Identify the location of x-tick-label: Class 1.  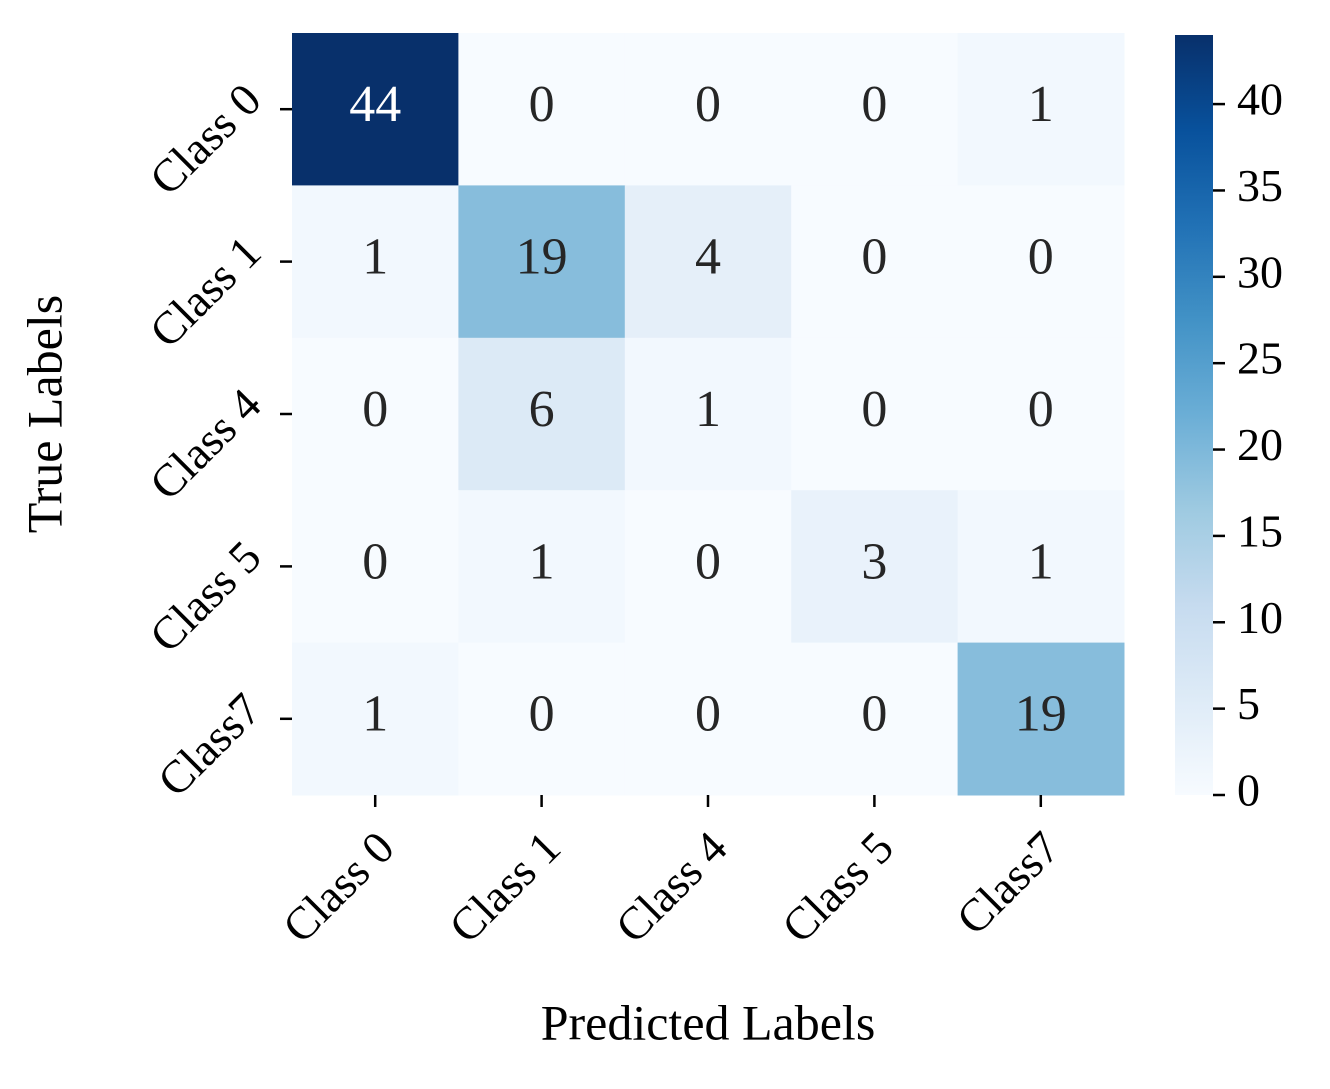
(504, 886).